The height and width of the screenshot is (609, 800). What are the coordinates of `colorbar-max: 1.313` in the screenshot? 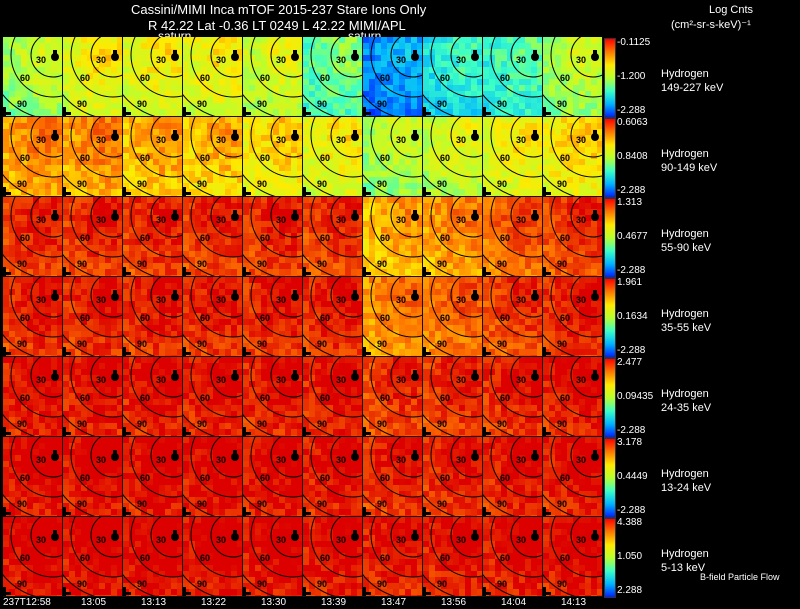 It's located at (630, 202).